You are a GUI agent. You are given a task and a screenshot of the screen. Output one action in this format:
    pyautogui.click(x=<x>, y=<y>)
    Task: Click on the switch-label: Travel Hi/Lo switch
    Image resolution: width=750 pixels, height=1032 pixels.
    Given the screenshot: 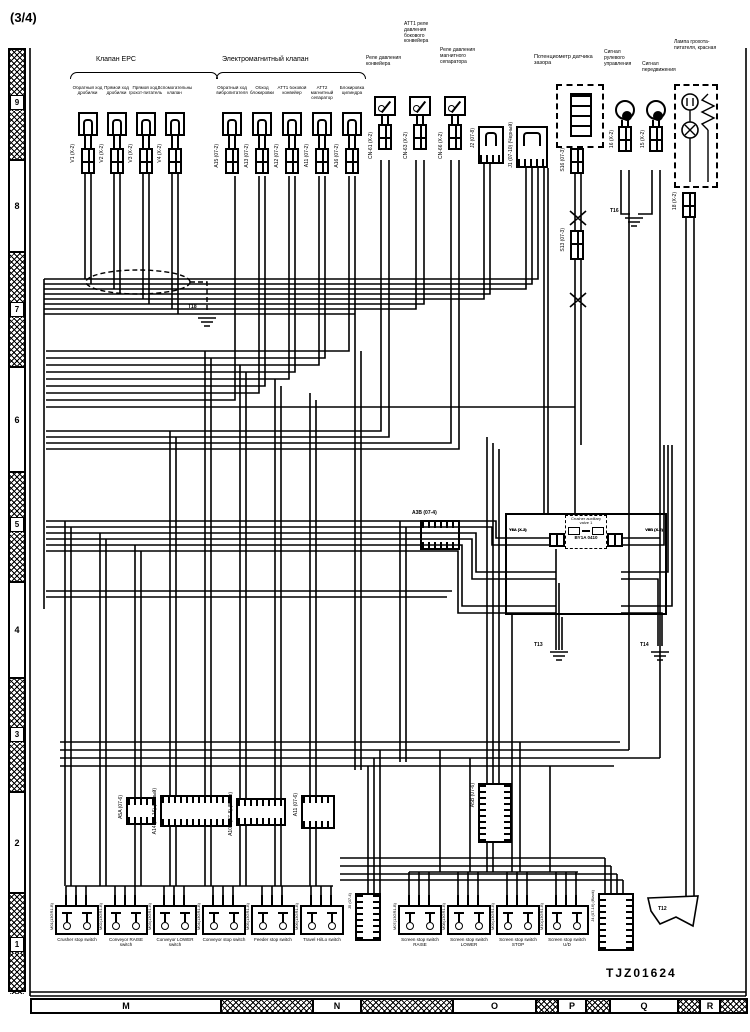 What is the action you would take?
    pyautogui.click(x=322, y=939)
    